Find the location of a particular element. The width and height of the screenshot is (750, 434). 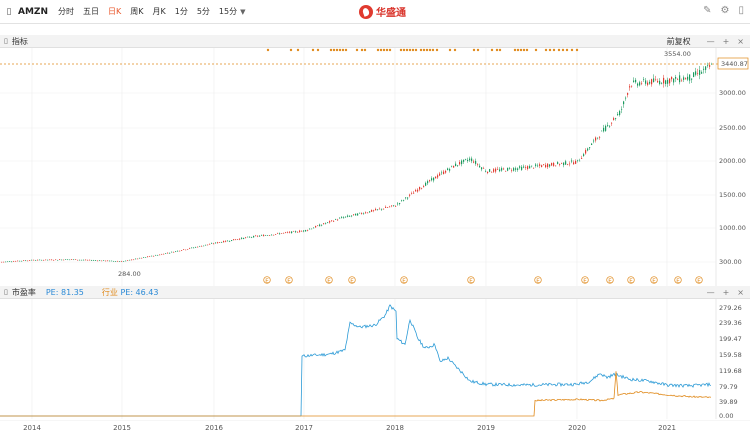

chevron-down-icon: ▼ is located at coordinates (243, 11).